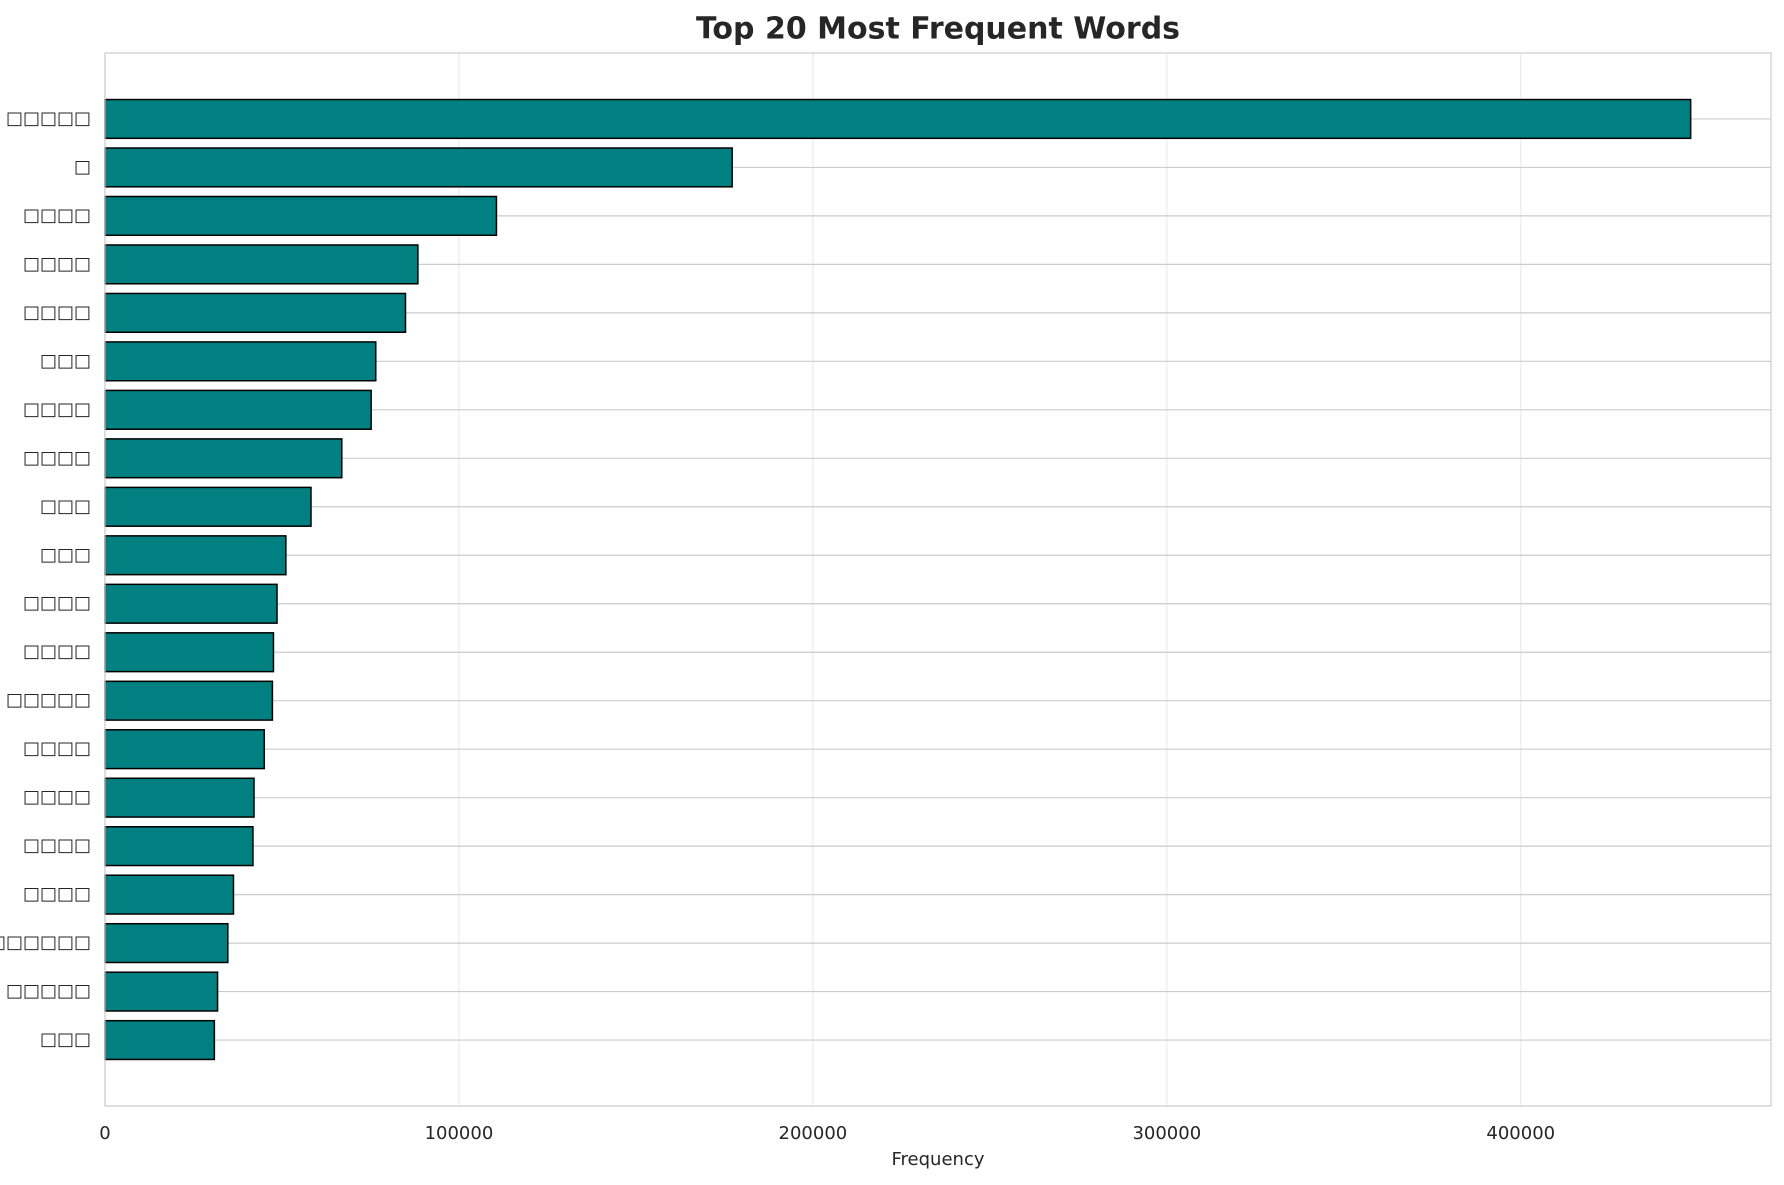 The image size is (1784, 1185). Describe the element at coordinates (813, 1133) in the screenshot. I see `x-tick-label: 200000` at that location.